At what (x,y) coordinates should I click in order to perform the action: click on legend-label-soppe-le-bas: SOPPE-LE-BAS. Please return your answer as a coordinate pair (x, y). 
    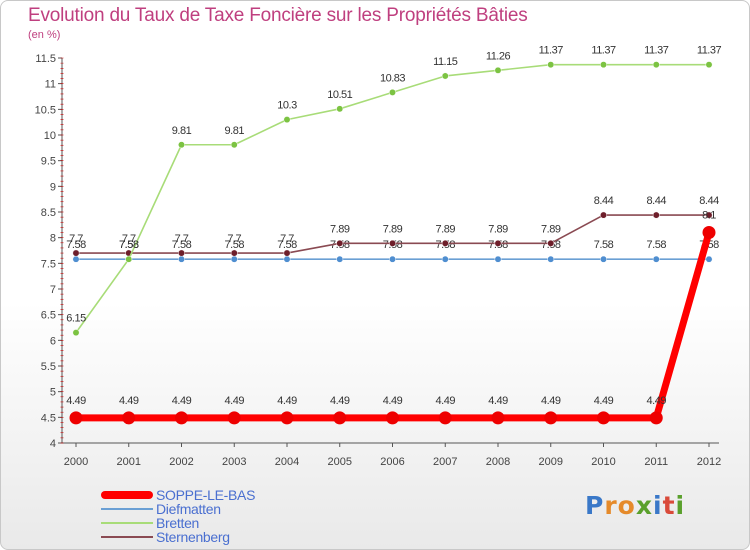
    Looking at the image, I should click on (206, 495).